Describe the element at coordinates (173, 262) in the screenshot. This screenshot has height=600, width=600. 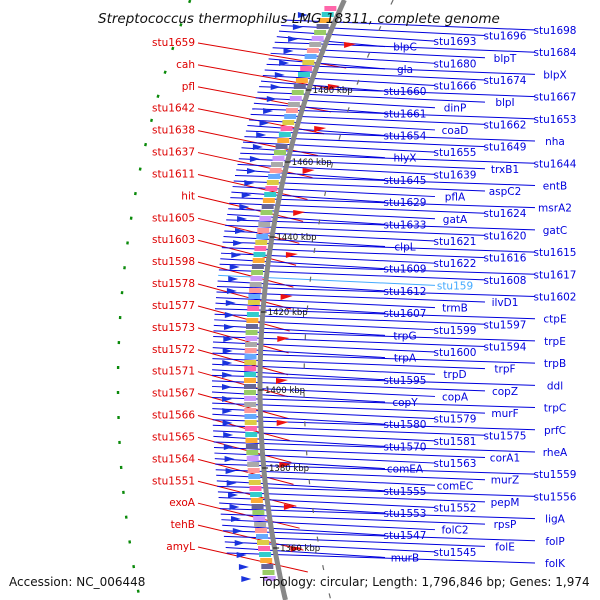
I see `gene-label-stu1598: stu1598` at that location.